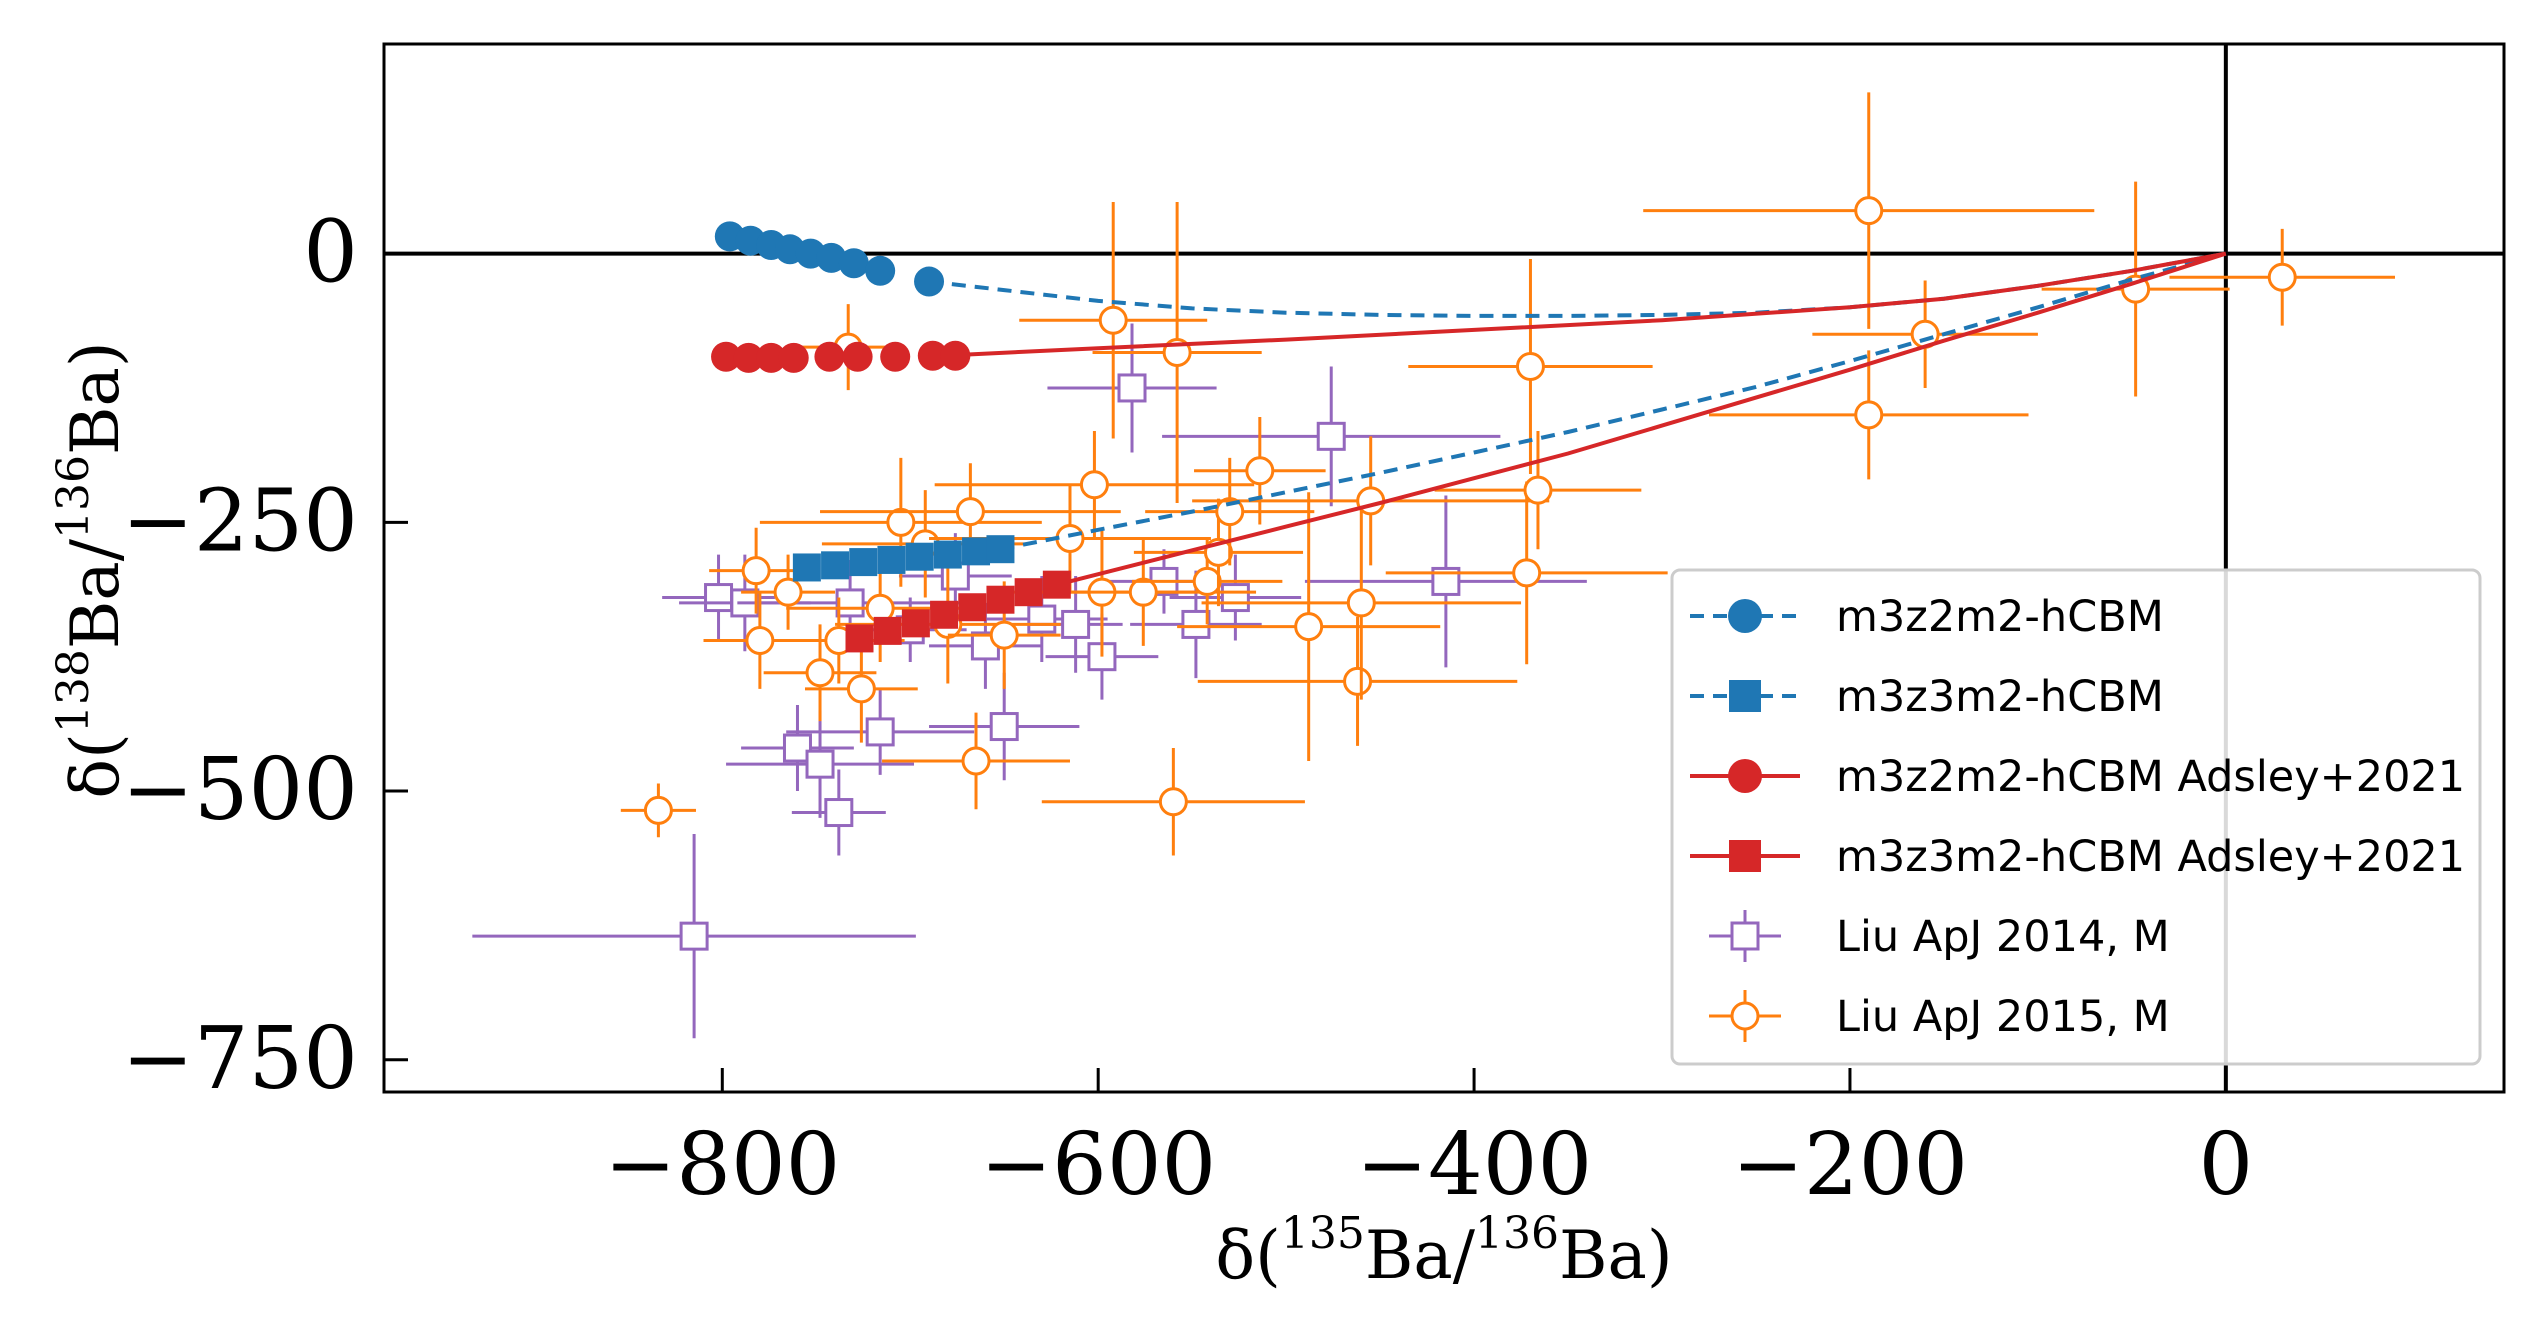 The width and height of the screenshot is (2535, 1332). I want to click on legend-item: Liu ApJ 2015, M, so click(1939, 1016).